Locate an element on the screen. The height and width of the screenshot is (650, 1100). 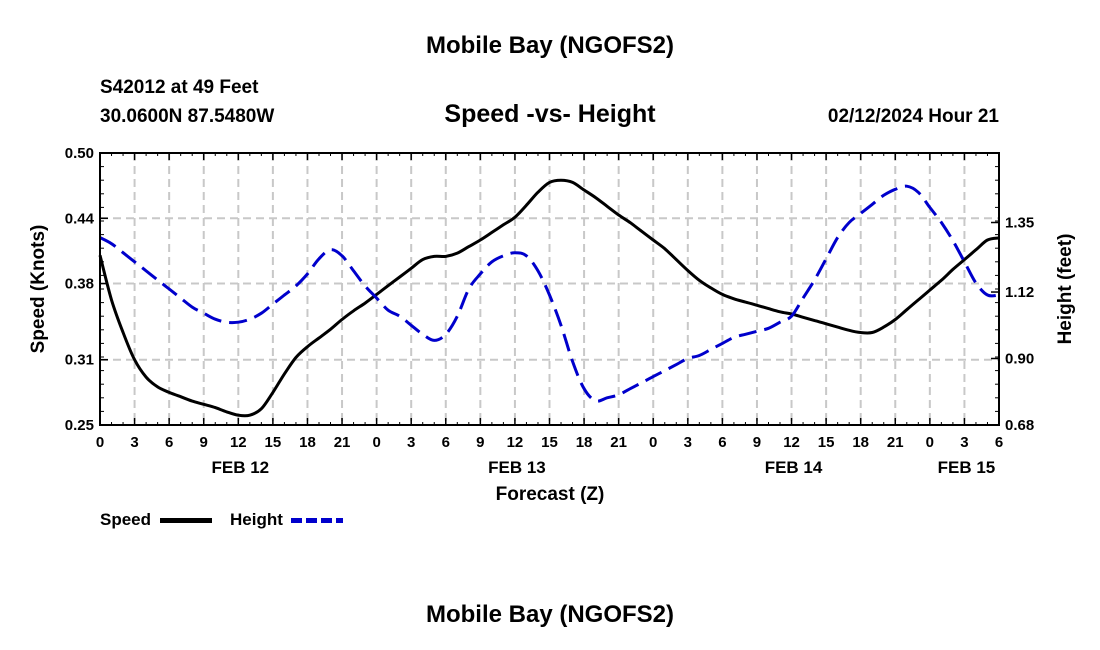
x-axis-title: Forecast (Z) is located at coordinates (550, 494).